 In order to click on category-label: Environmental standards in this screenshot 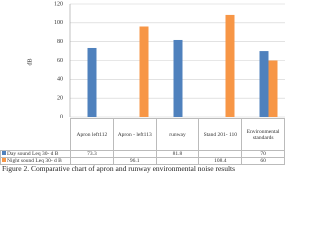, I will do `click(263, 134)`.